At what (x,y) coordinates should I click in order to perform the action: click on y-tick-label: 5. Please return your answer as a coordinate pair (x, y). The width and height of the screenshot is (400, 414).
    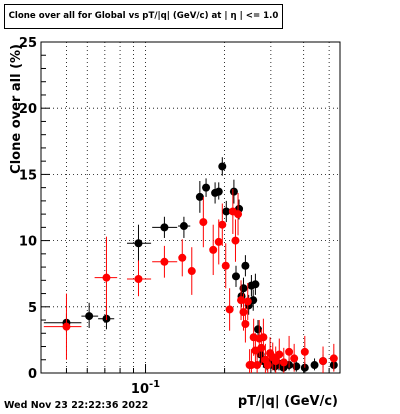
    Looking at the image, I should click on (32, 308).